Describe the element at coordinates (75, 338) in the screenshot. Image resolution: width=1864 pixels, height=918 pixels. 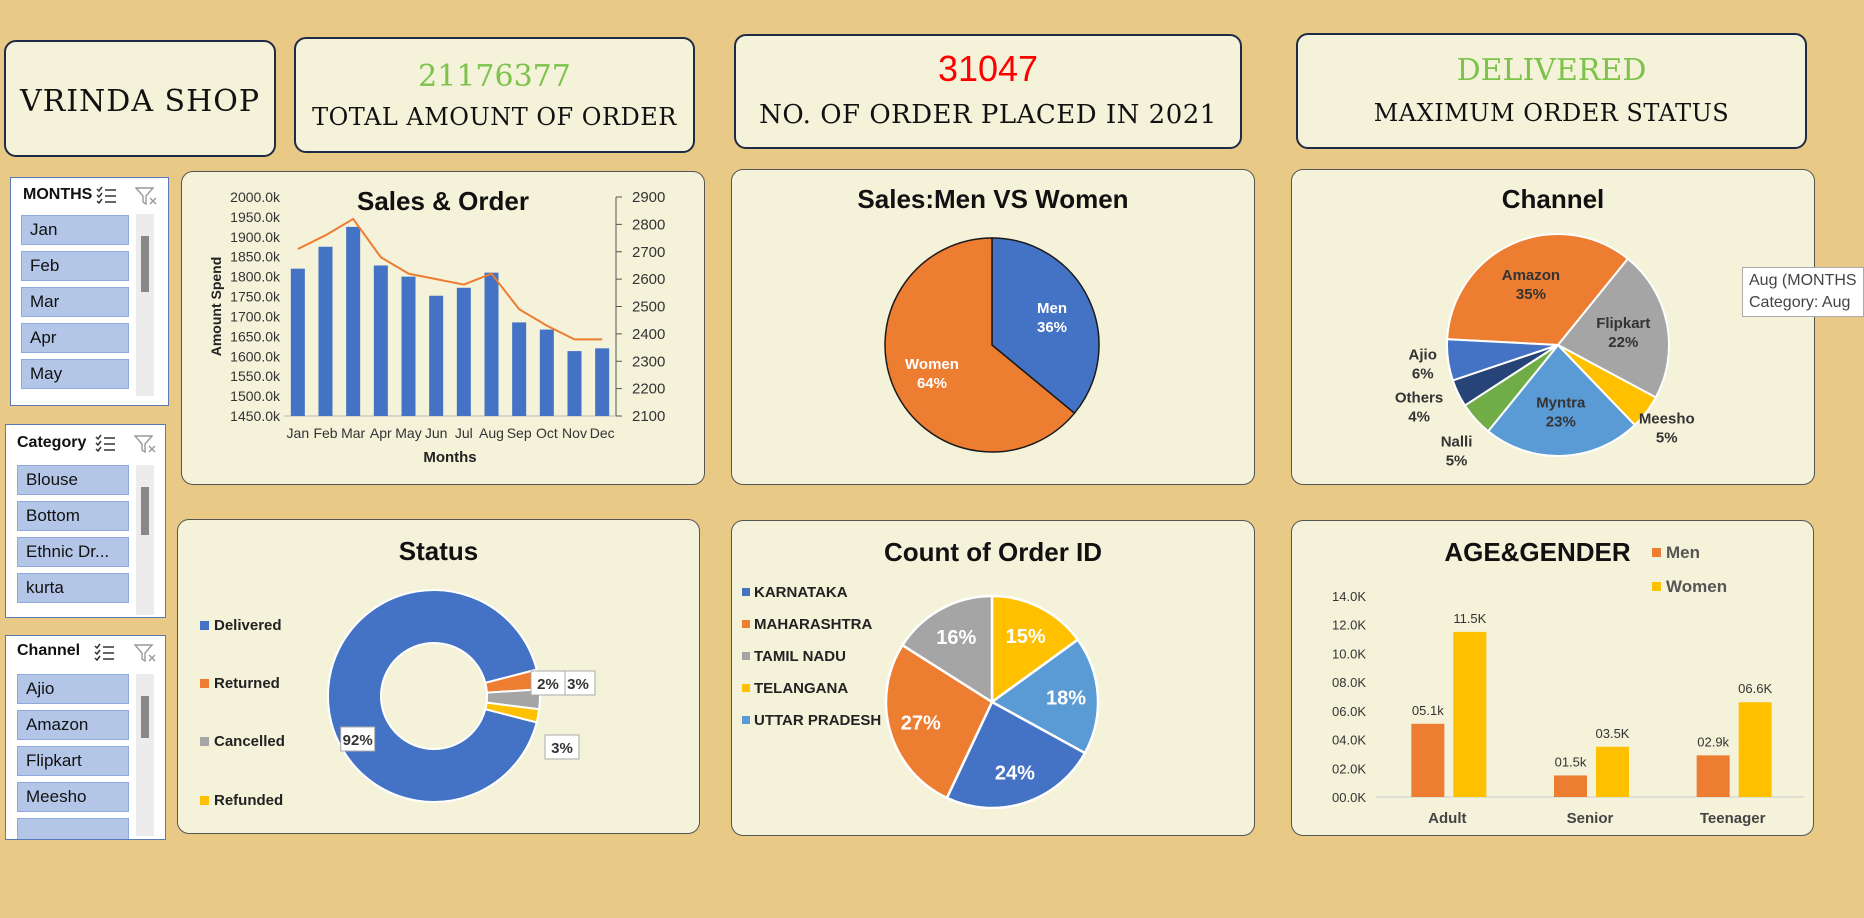
I see `slicer-item-apr: Apr` at that location.